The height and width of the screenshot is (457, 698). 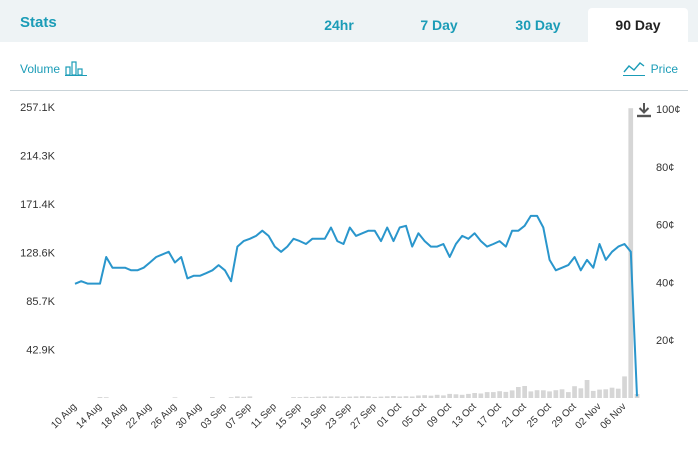 I want to click on volume-toggle: Volume, so click(x=54, y=68).